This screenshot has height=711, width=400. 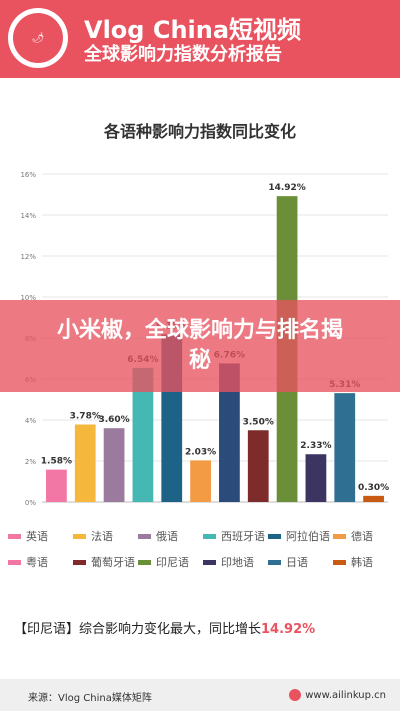 What do you see at coordinates (373, 488) in the screenshot?
I see `bar-data-label: 0.30%` at bounding box center [373, 488].